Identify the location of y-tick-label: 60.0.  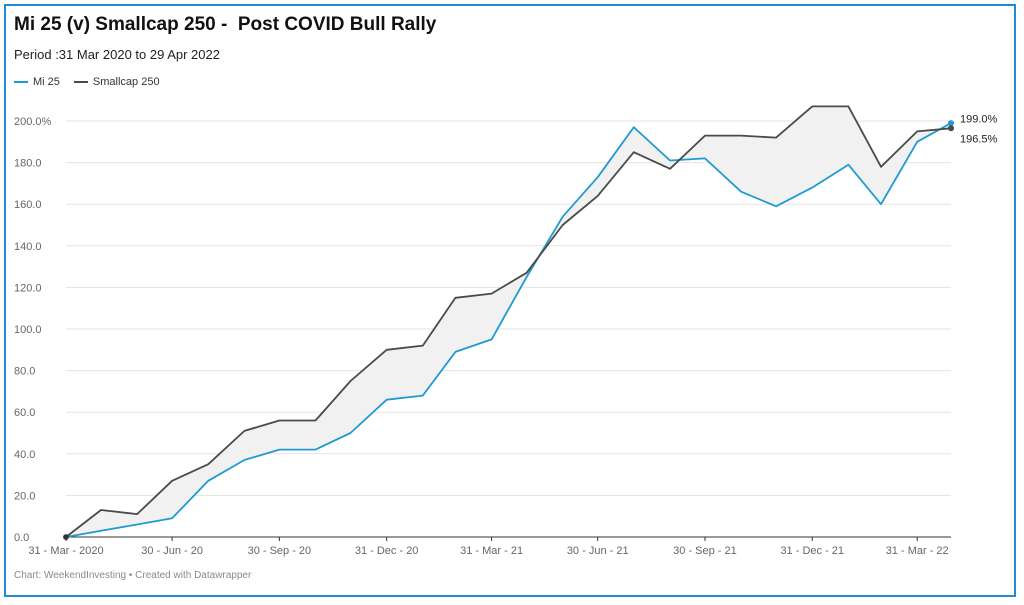
(24, 413).